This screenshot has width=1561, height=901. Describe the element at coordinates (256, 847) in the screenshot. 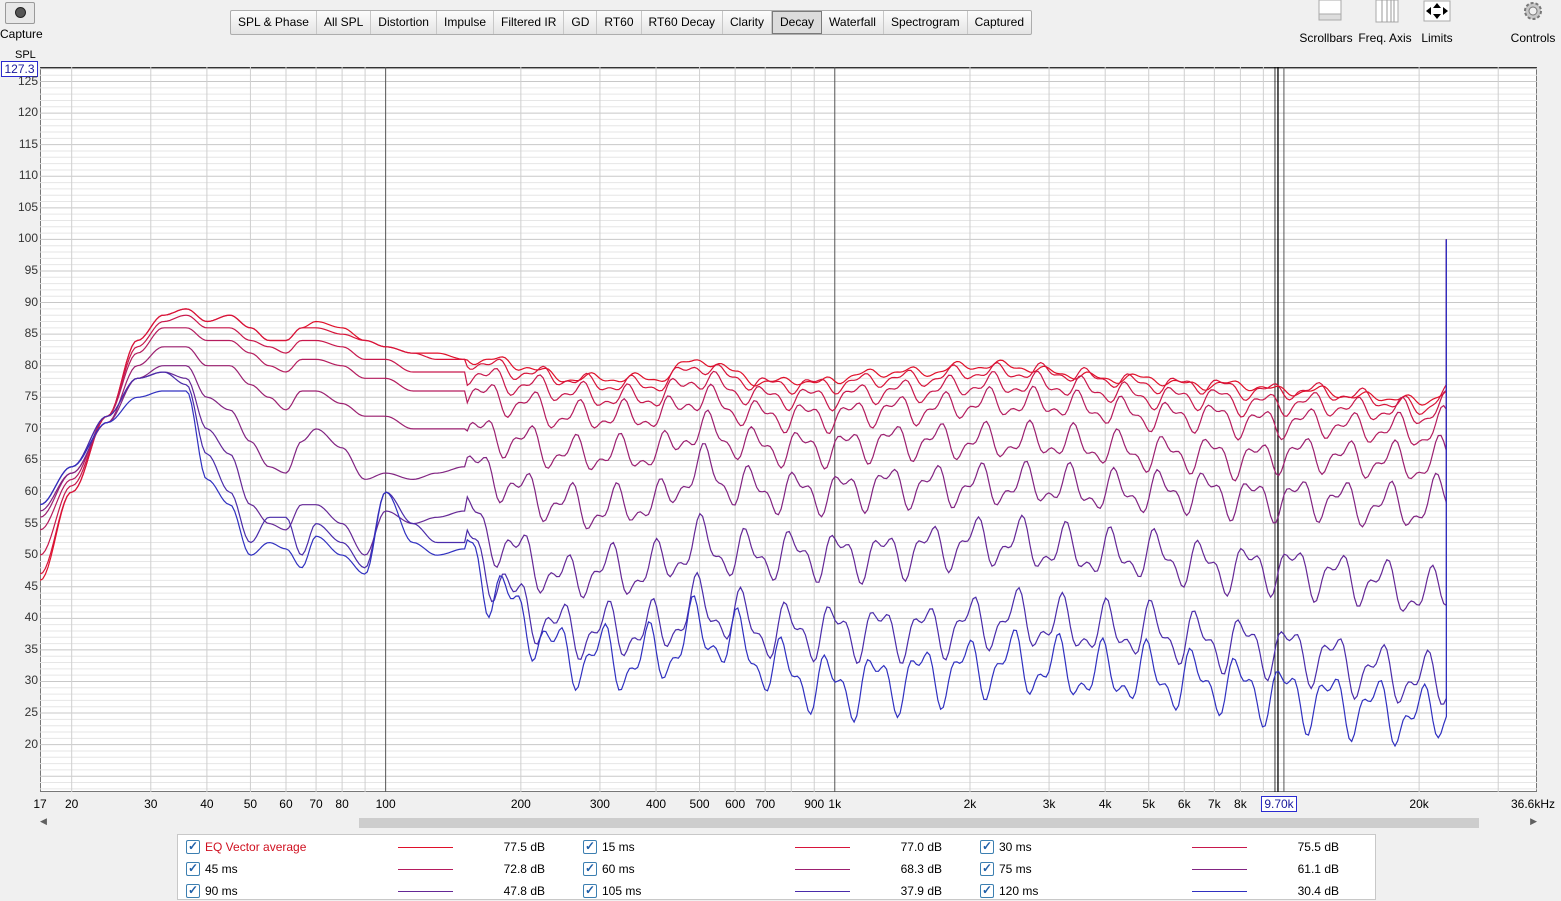

I see `series-name: EQ Vector average` at that location.